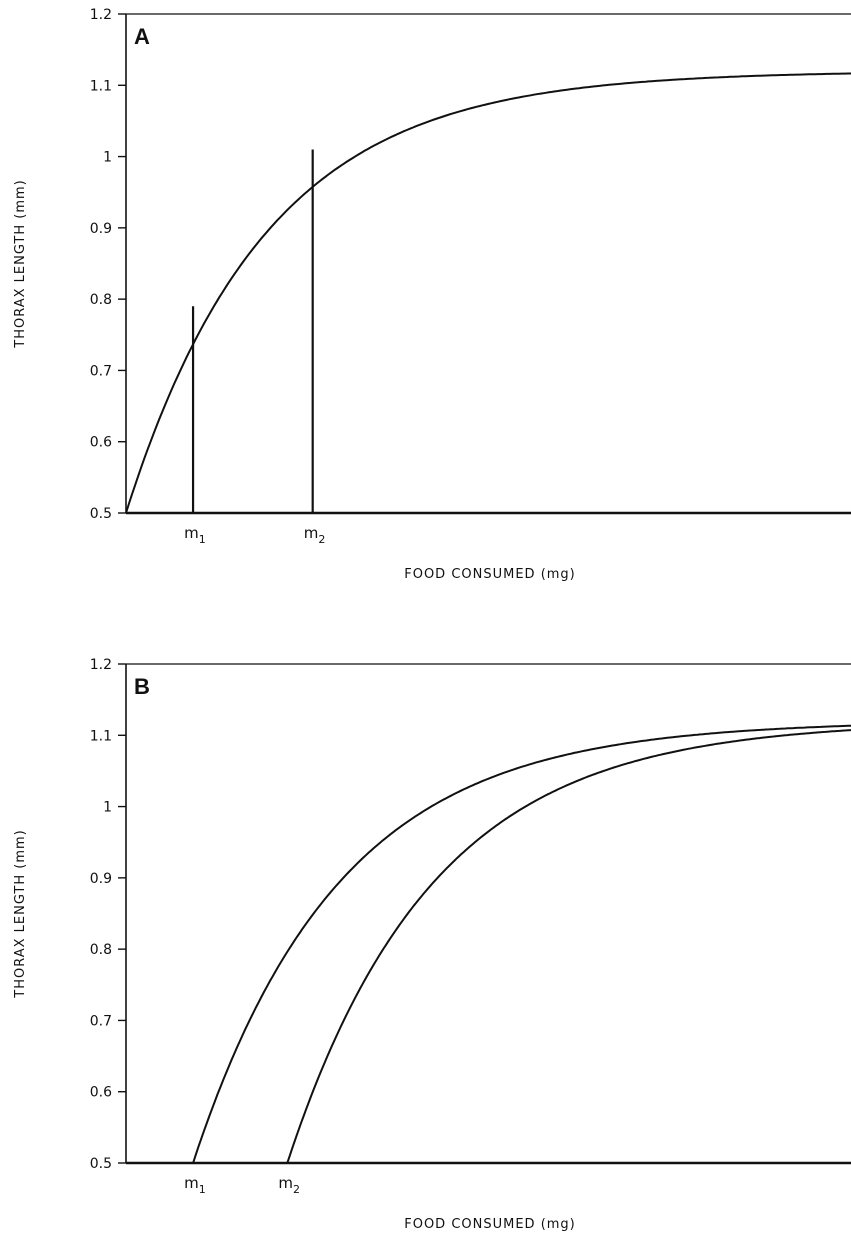 This screenshot has width=851, height=1235. Describe the element at coordinates (142, 686) in the screenshot. I see `panel-label: B` at that location.